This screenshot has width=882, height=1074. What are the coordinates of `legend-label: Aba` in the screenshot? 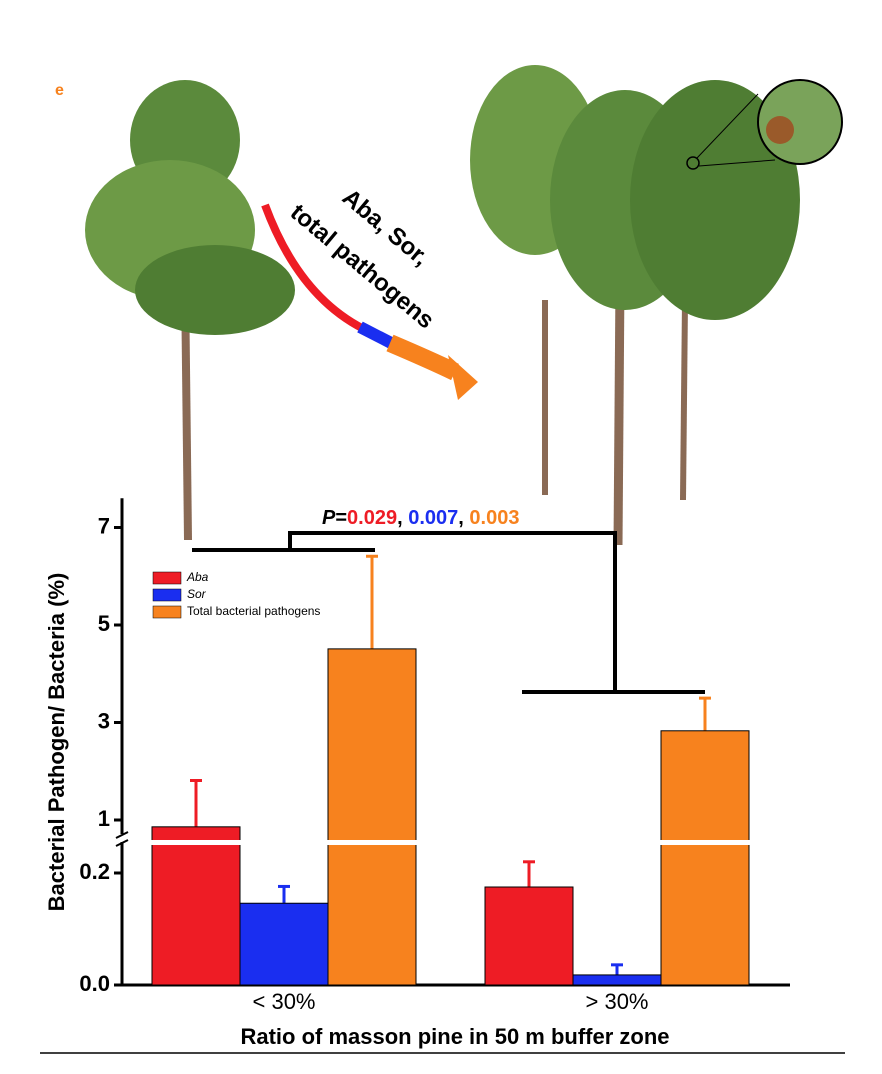 It's located at (197, 577).